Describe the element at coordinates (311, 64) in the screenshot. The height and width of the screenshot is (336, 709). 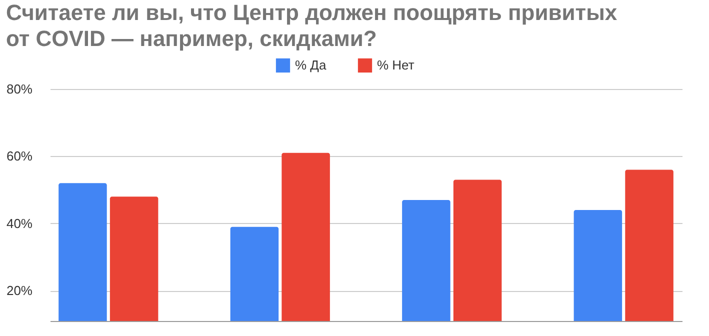
I see `legend-label: % Да` at that location.